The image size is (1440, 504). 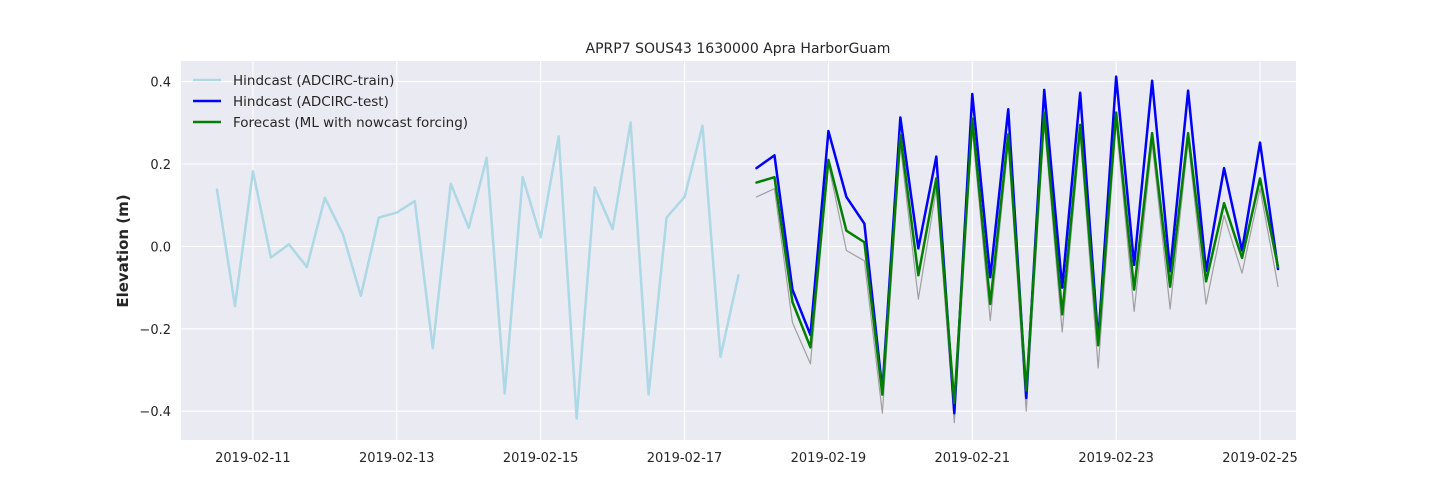 I want to click on chart-title: APRP7 SOUS43 1630000 Apra HarborGuam, so click(x=738, y=49).